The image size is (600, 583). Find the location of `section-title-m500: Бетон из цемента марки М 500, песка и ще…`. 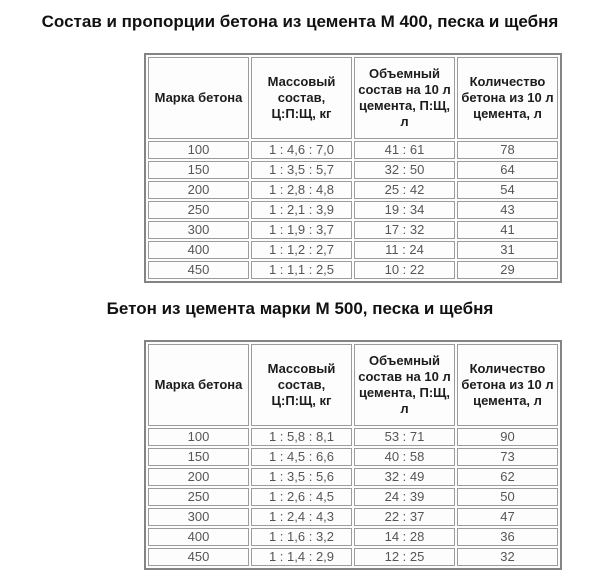

section-title-m500: Бетон из цемента марки М 500, песка и ще… is located at coordinates (300, 308).